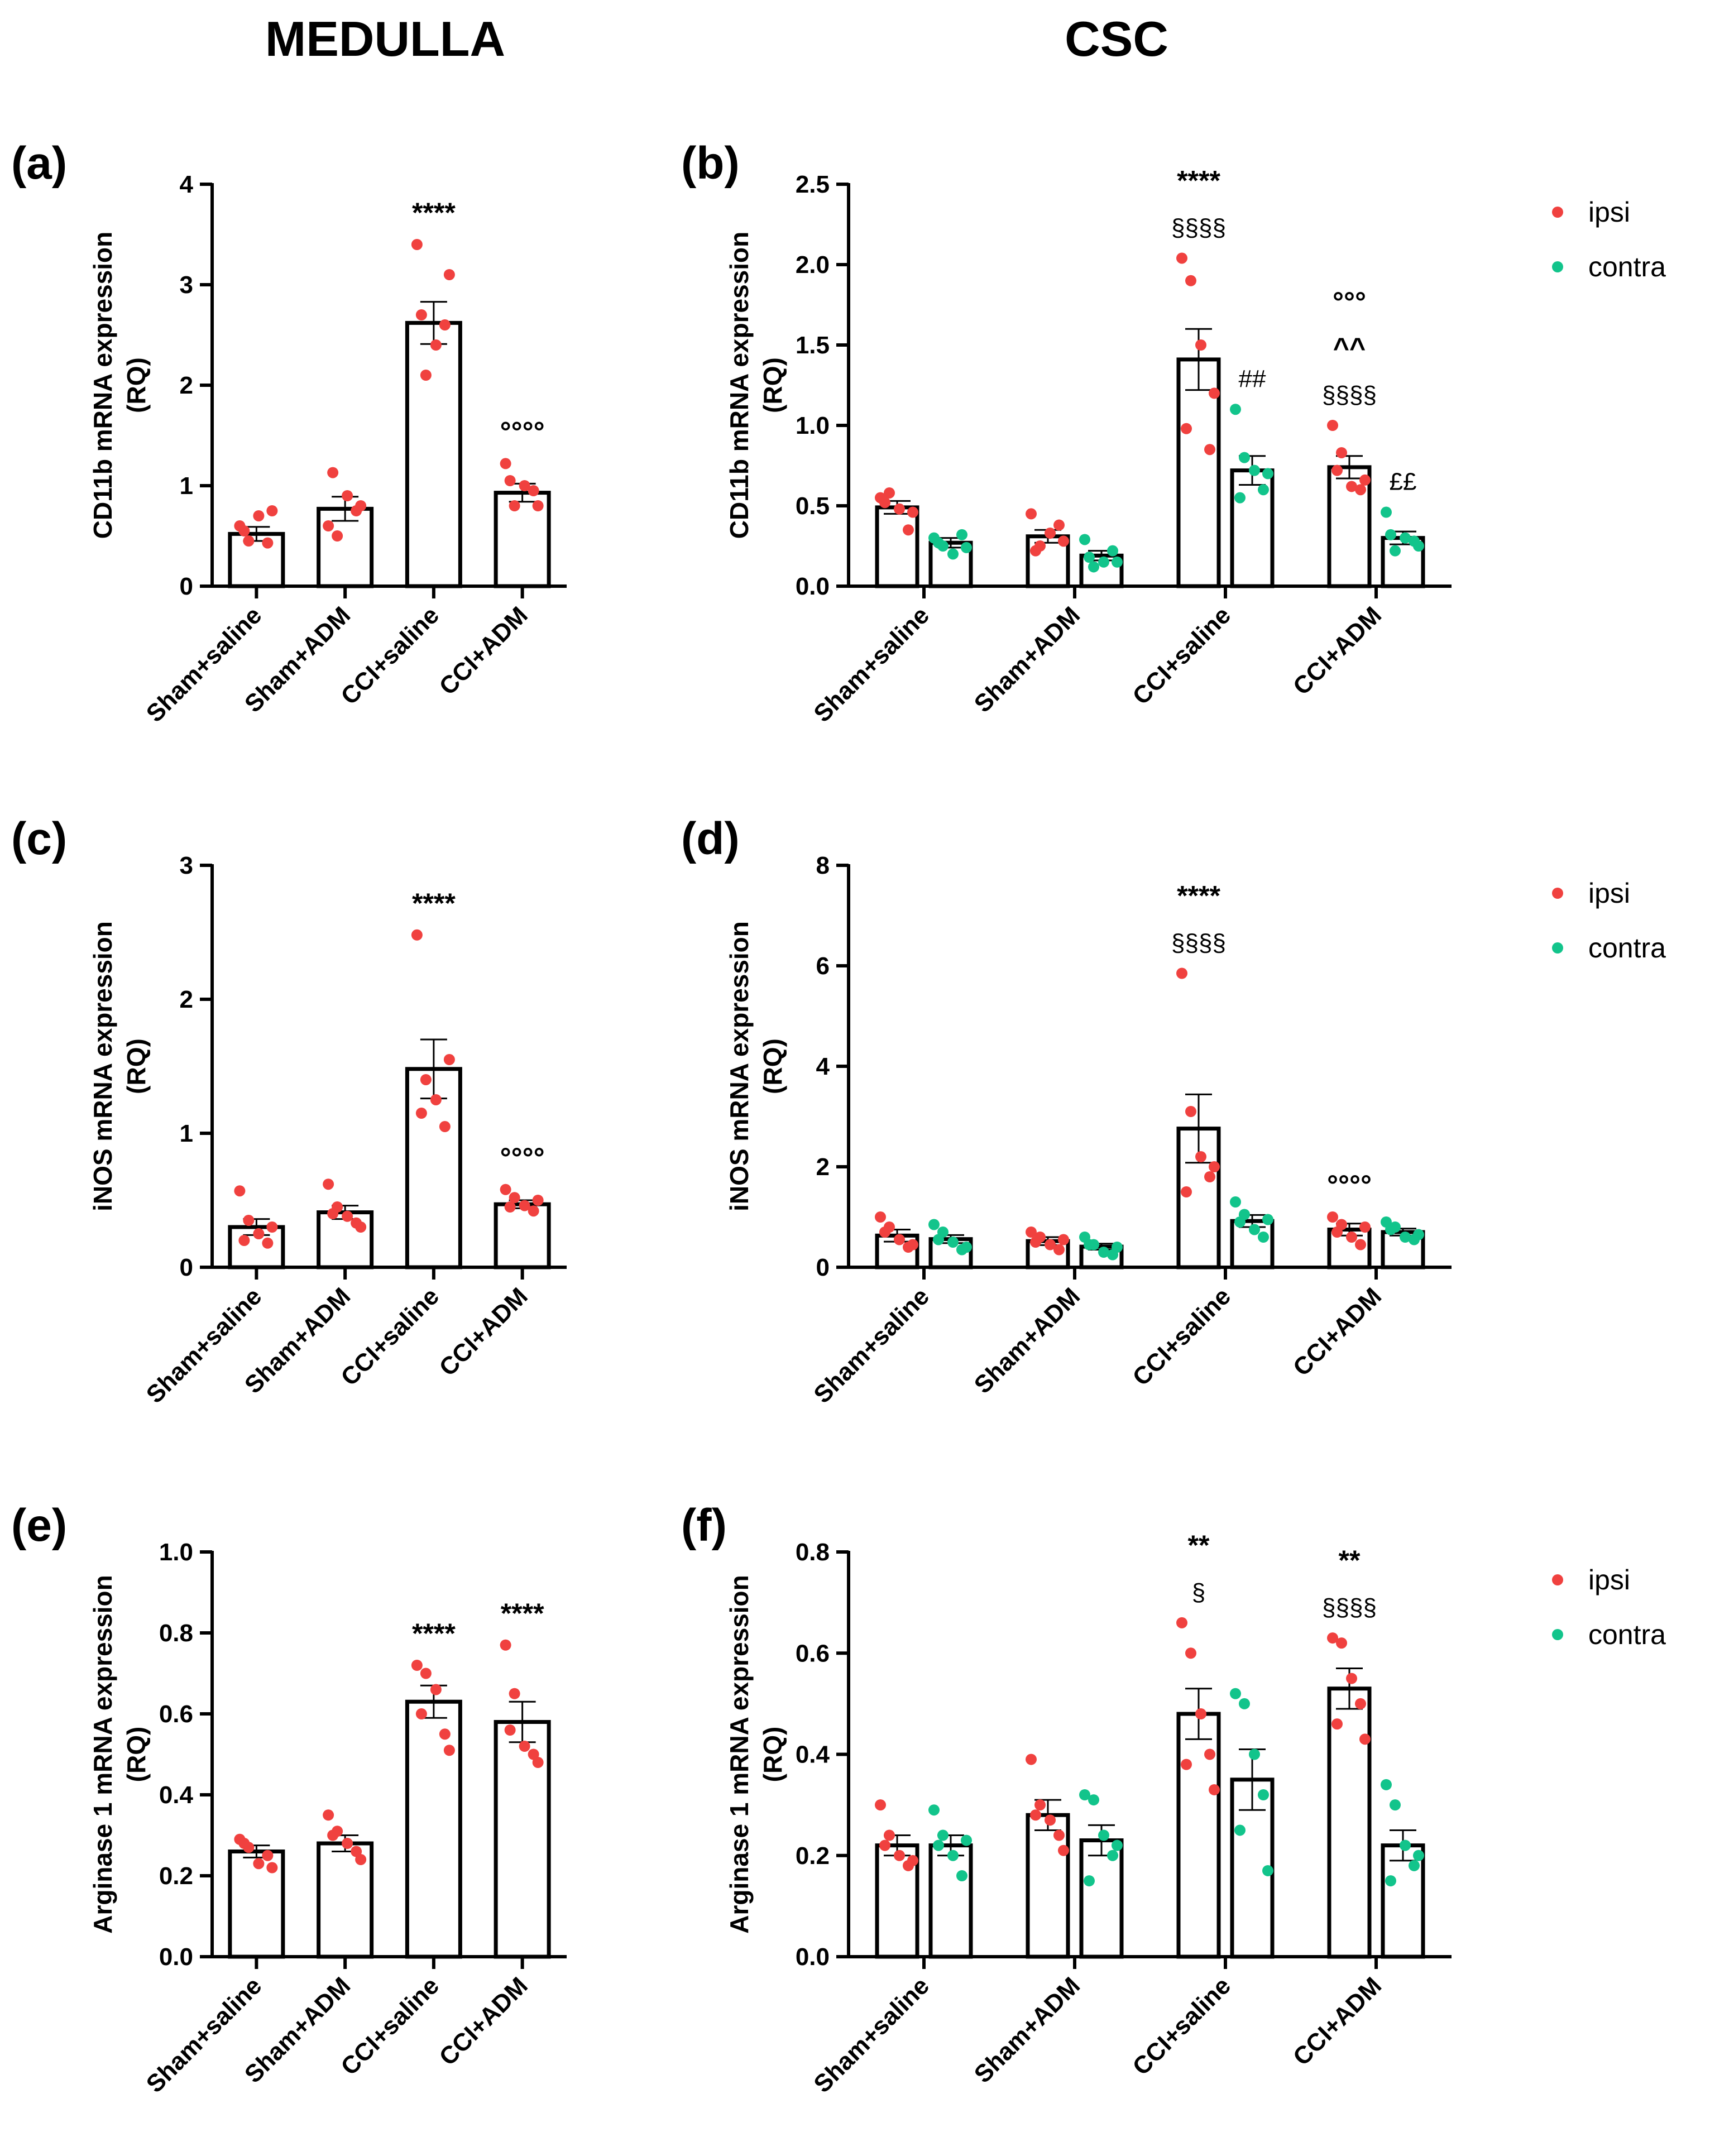  What do you see at coordinates (39, 838) in the screenshot?
I see `panel-label: (c)` at bounding box center [39, 838].